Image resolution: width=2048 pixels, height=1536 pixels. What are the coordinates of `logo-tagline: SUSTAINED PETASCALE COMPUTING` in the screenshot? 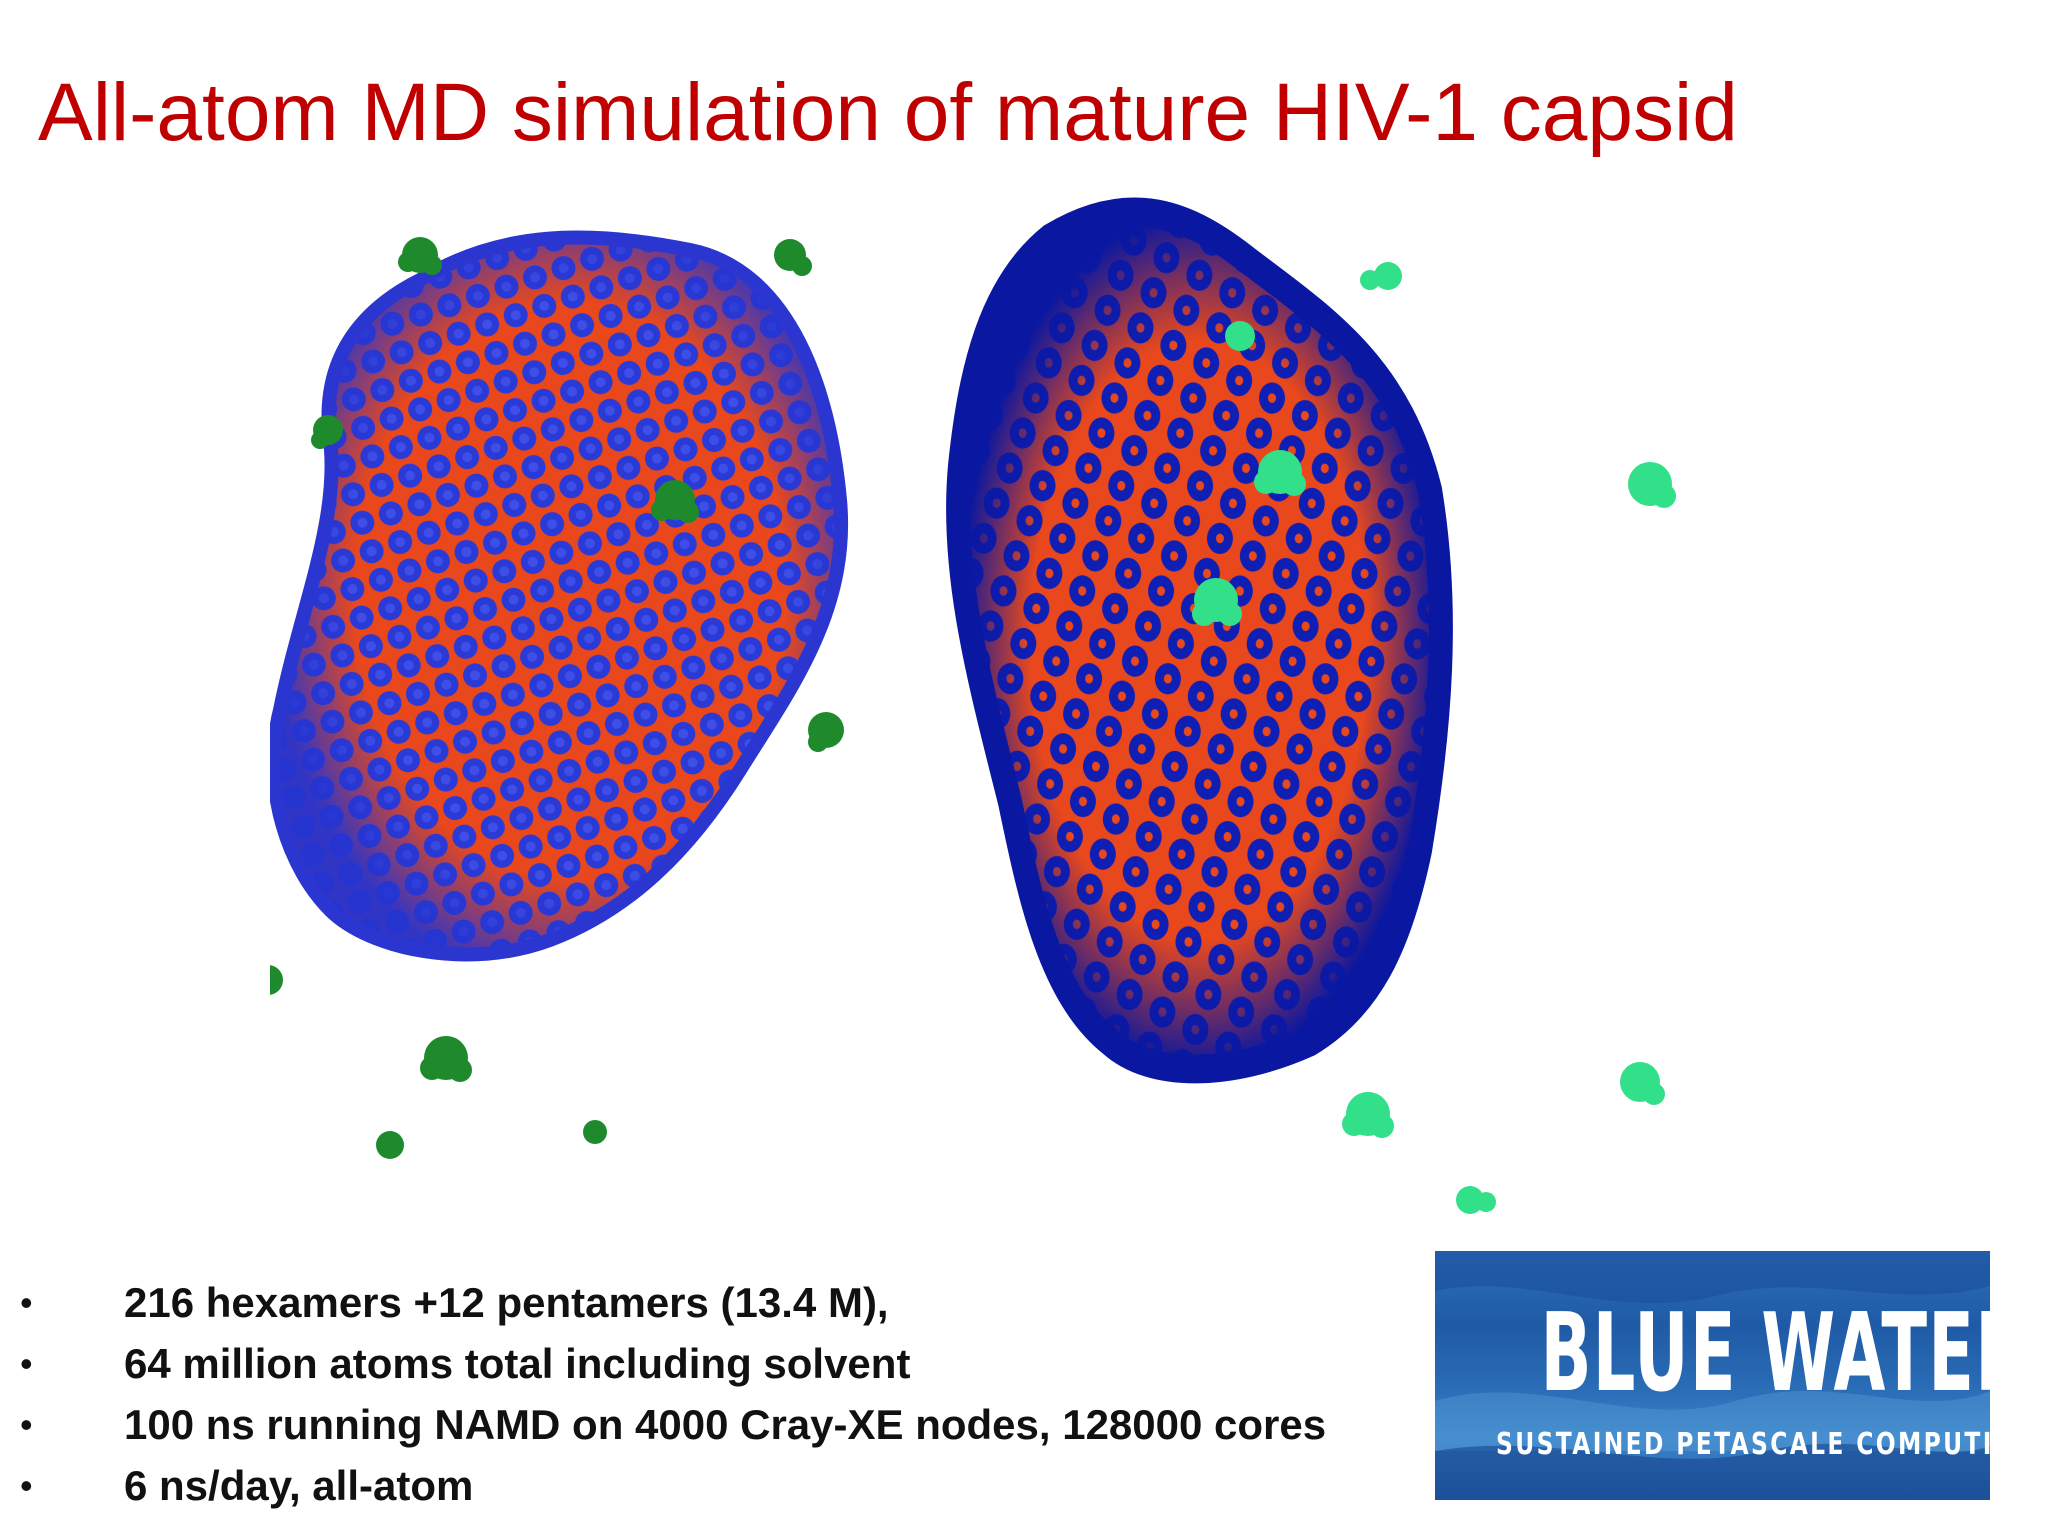 It's located at (1743, 1444).